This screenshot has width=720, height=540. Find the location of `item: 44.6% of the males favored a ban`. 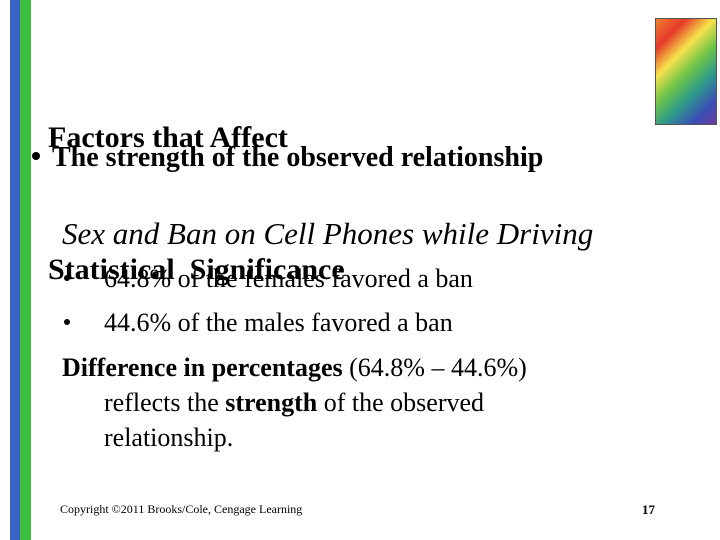

item: 44.6% of the males favored a ban is located at coordinates (257, 323).